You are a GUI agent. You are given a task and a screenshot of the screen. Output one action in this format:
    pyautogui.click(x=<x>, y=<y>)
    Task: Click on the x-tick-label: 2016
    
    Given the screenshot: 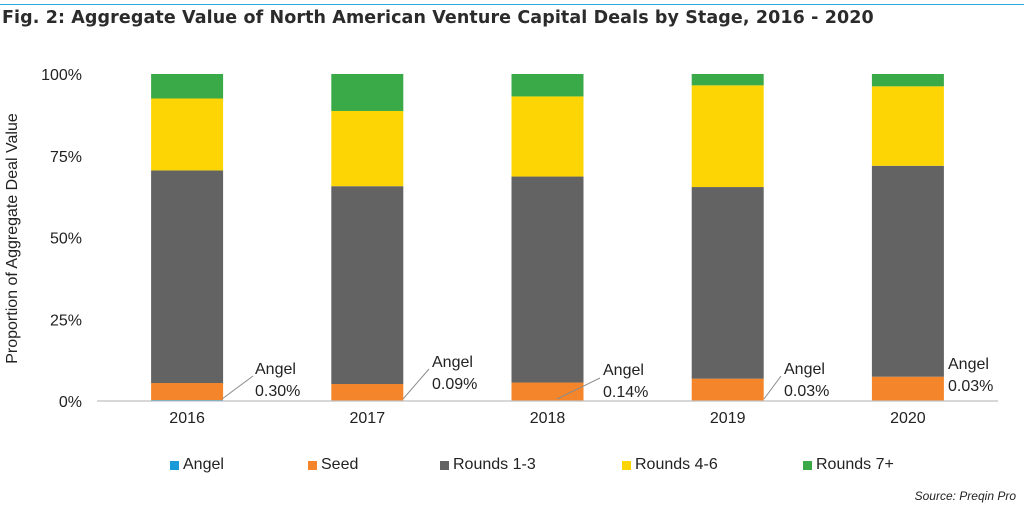 What is the action you would take?
    pyautogui.click(x=187, y=418)
    